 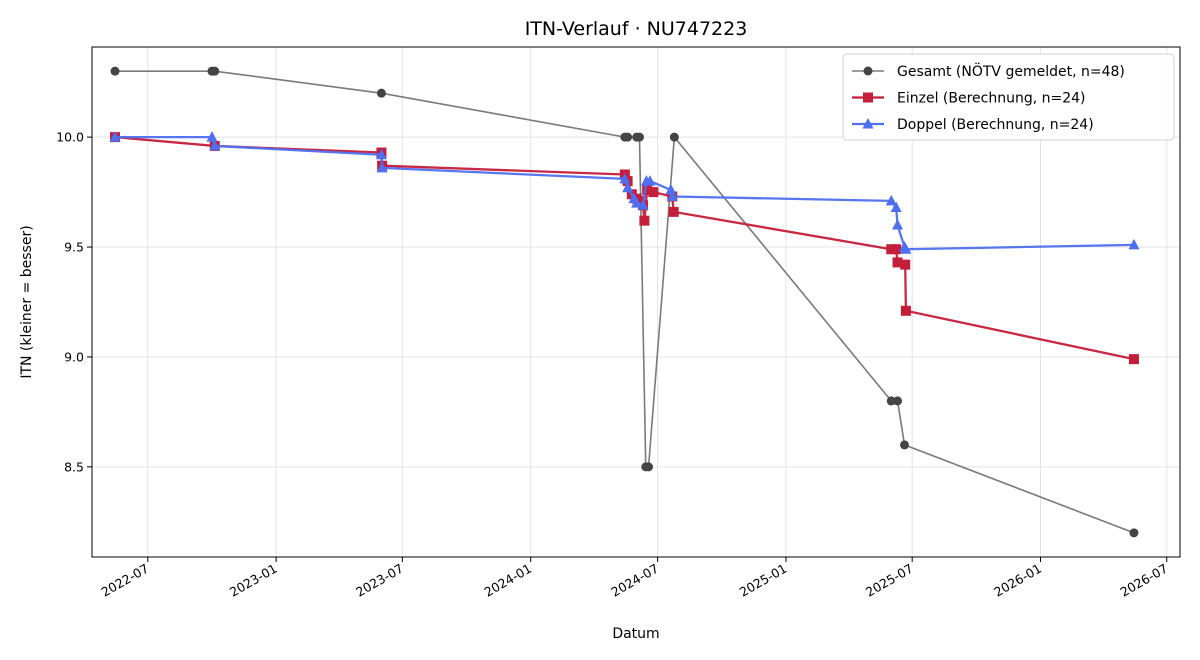 I want to click on legend-item: Gesamt (NÖTV gemeldet, n=48), so click(x=988, y=71).